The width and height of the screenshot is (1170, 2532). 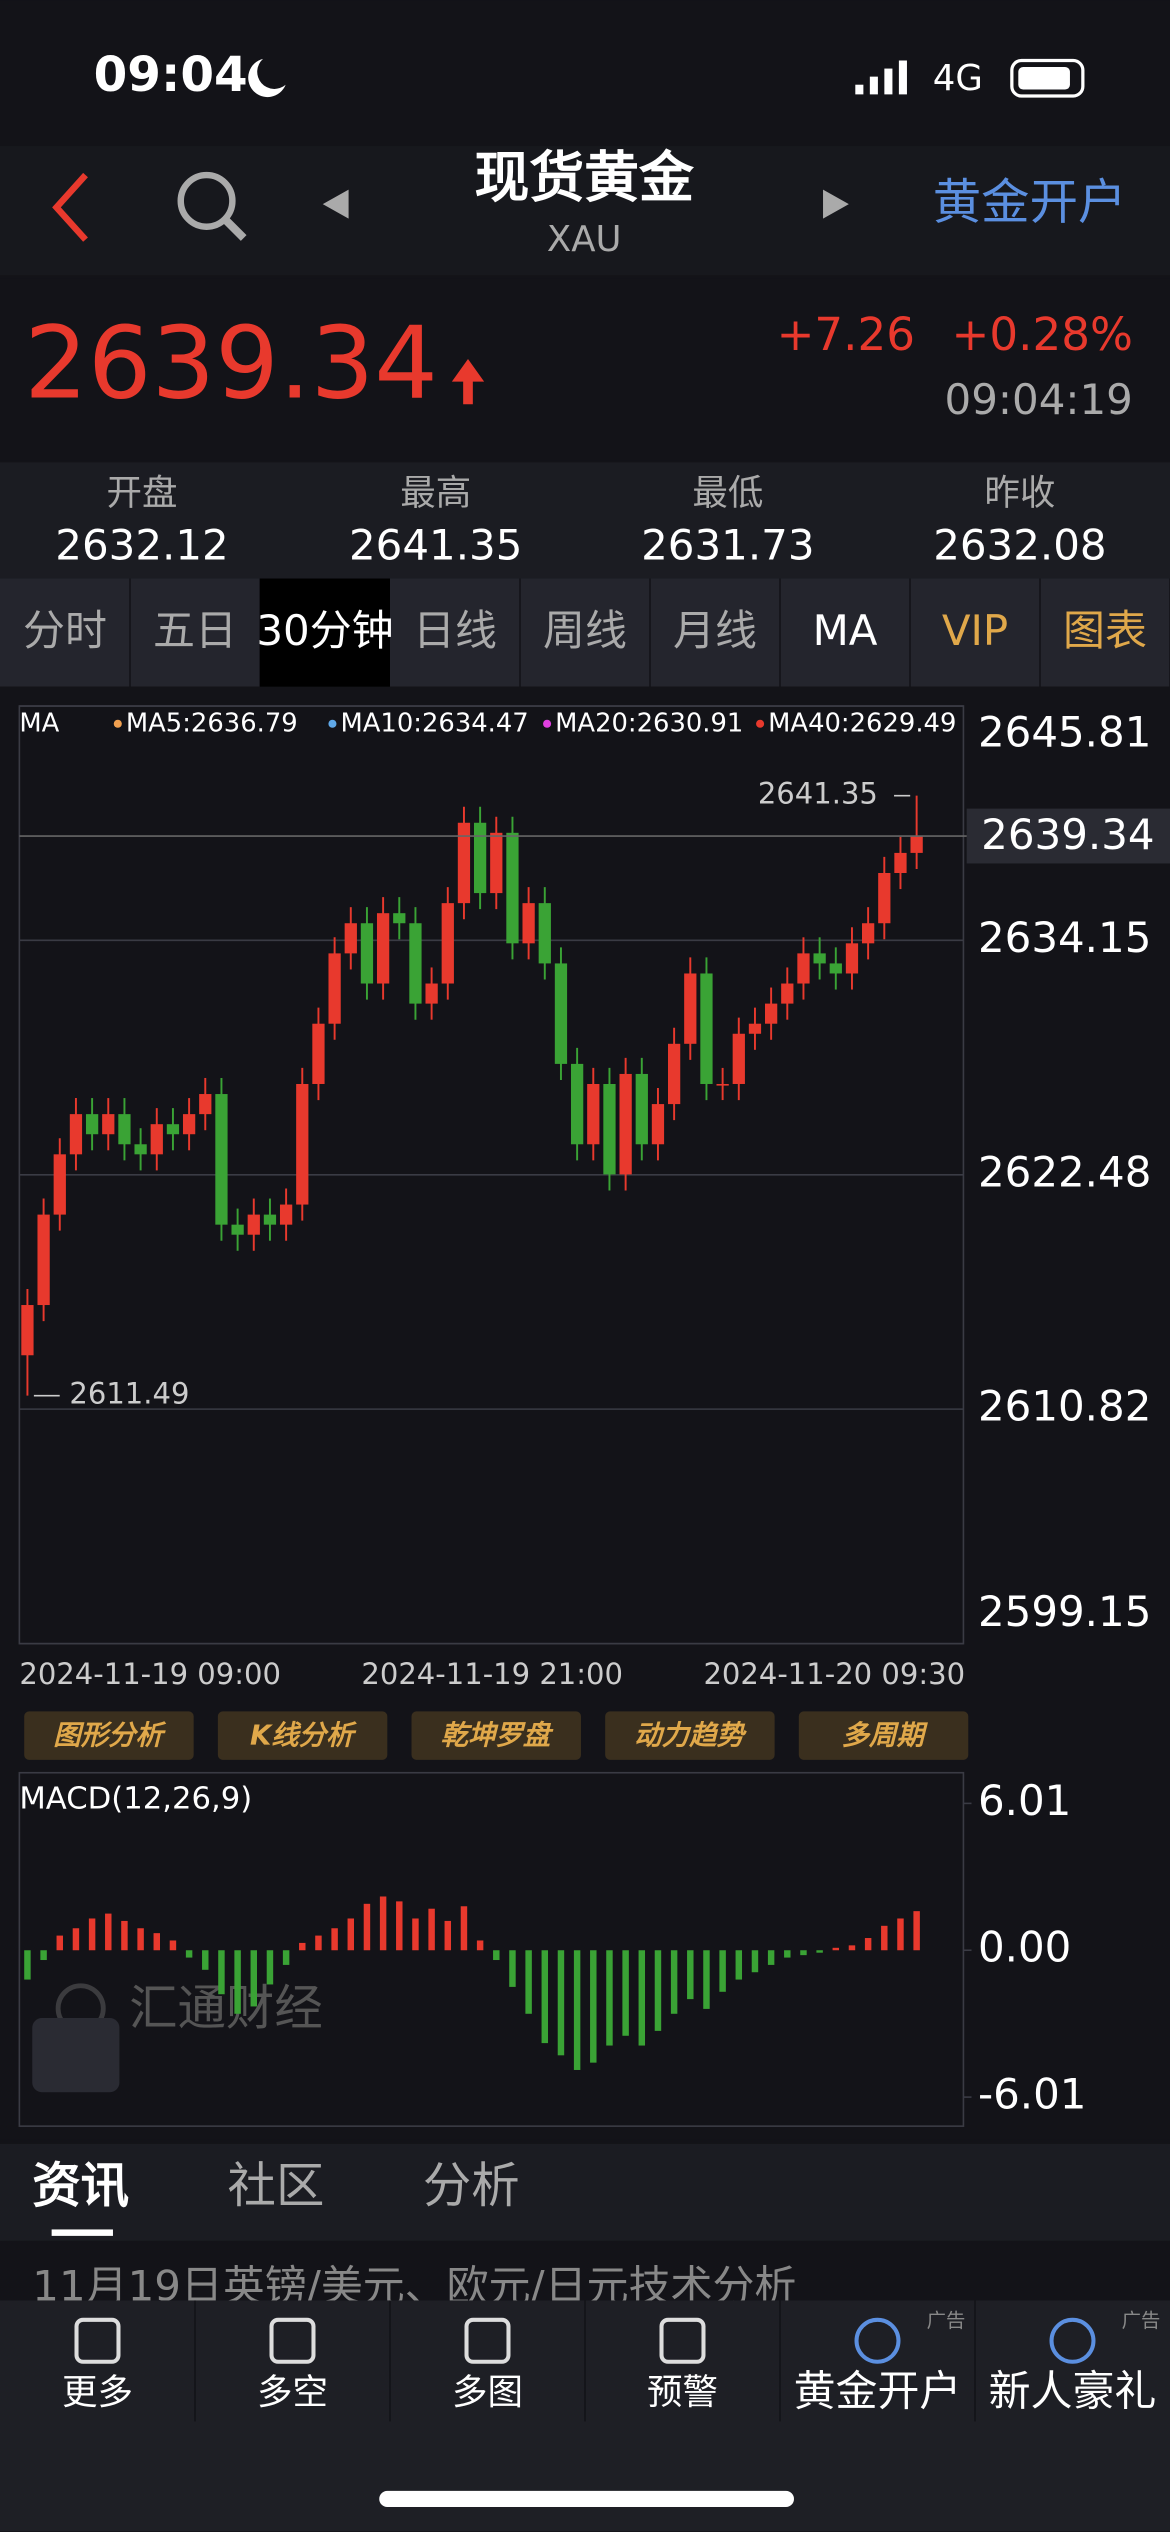 What do you see at coordinates (836, 204) in the screenshot?
I see `next-button` at bounding box center [836, 204].